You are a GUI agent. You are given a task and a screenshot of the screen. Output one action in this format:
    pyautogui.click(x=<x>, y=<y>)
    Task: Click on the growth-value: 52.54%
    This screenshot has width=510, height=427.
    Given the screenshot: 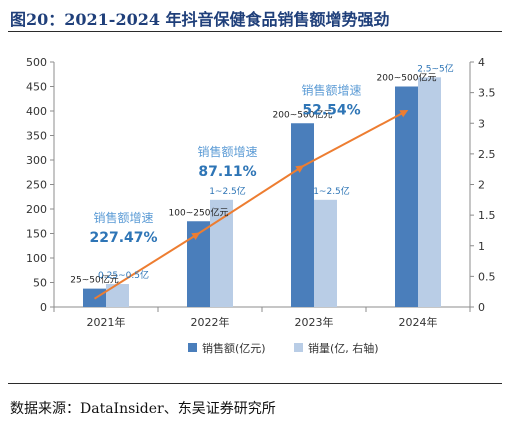 What is the action you would take?
    pyautogui.click(x=331, y=111)
    